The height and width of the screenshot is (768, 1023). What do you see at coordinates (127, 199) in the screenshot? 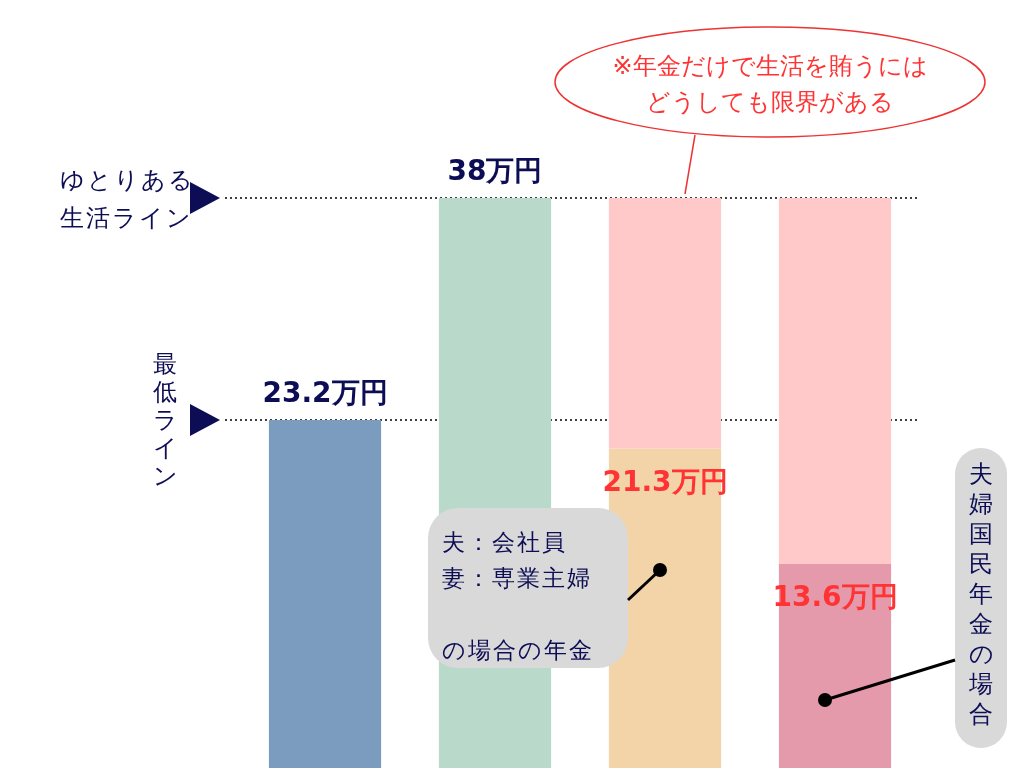
I see `ref-line-label: ゆとりある生活ライン` at bounding box center [127, 199].